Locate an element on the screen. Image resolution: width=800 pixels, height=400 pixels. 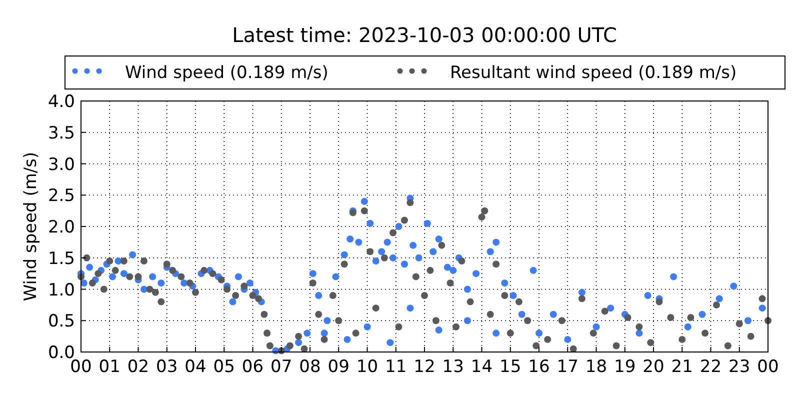
x-tick-label: 13 is located at coordinates (453, 367).